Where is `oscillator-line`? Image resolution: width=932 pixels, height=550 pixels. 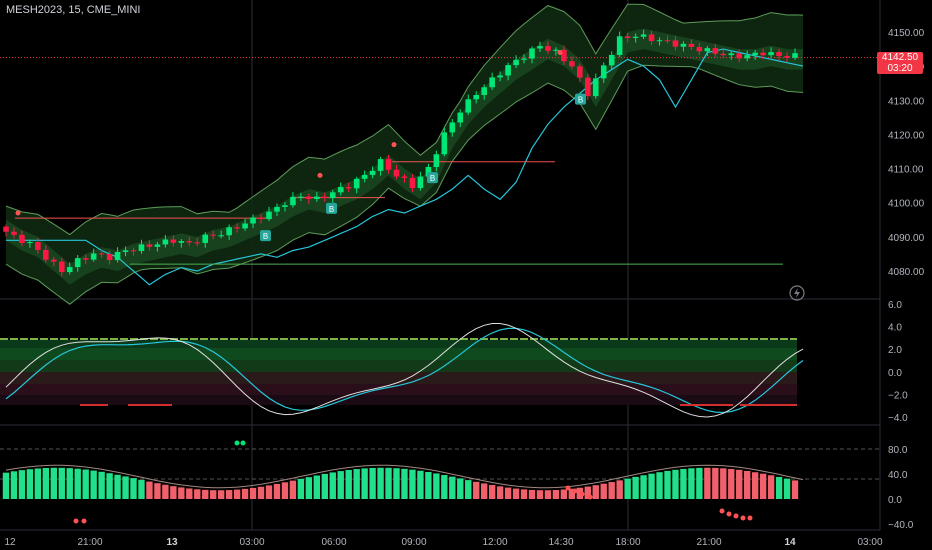
oscillator-line is located at coordinates (404, 370).